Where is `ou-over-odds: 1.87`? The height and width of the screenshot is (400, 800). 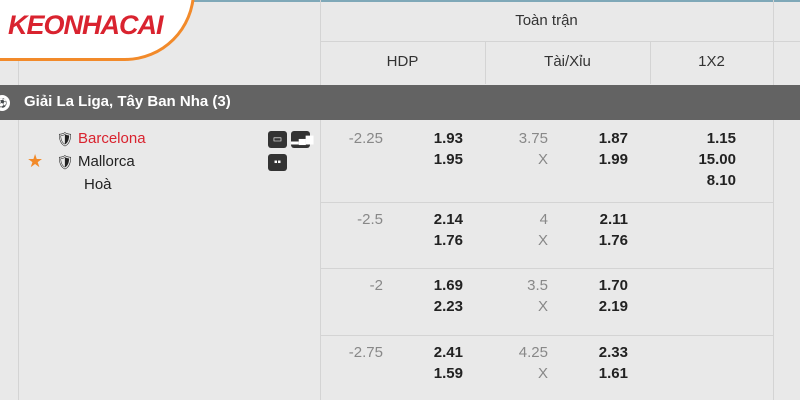 ou-over-odds: 1.87 is located at coordinates (613, 138).